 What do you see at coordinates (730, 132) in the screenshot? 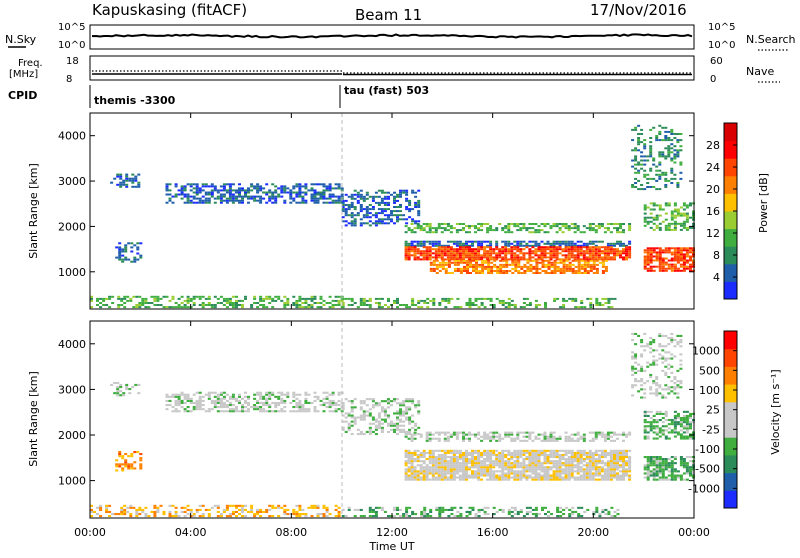
I see `power-colorbar-swatch` at bounding box center [730, 132].